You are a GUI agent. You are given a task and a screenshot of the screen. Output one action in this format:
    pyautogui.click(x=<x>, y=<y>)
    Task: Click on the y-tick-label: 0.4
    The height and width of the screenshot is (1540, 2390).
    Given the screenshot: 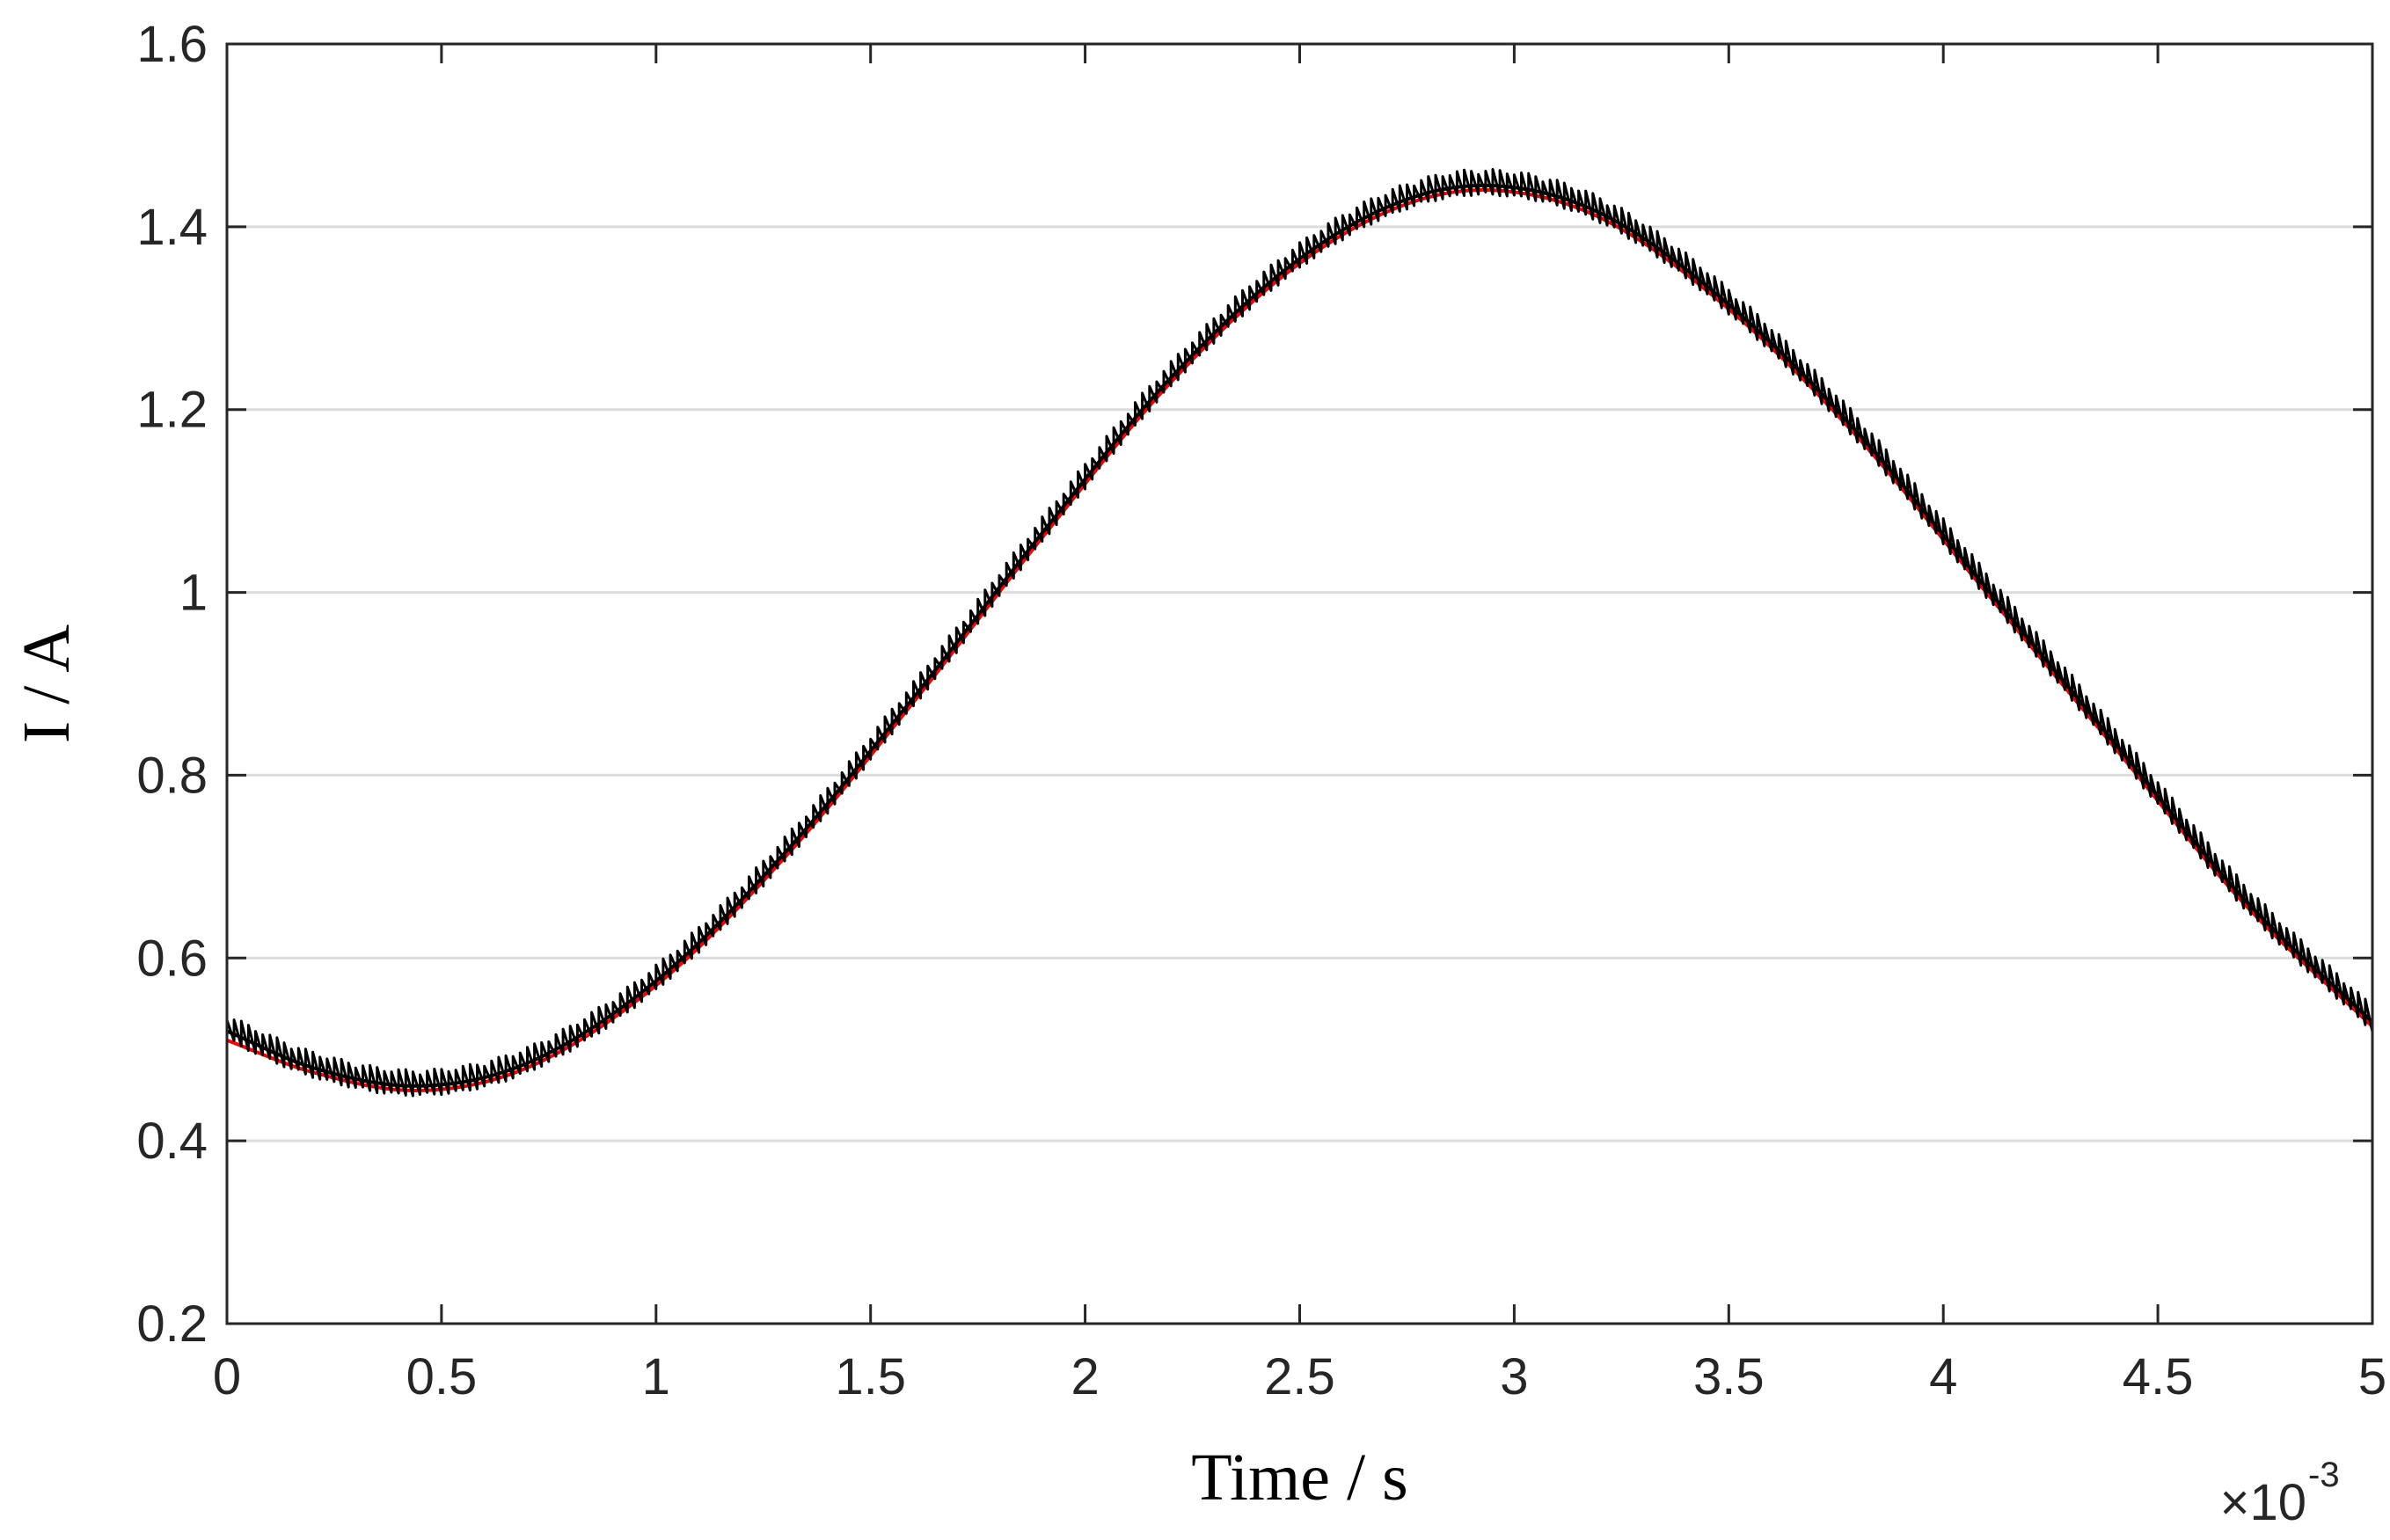 What is the action you would take?
    pyautogui.click(x=172, y=1141)
    